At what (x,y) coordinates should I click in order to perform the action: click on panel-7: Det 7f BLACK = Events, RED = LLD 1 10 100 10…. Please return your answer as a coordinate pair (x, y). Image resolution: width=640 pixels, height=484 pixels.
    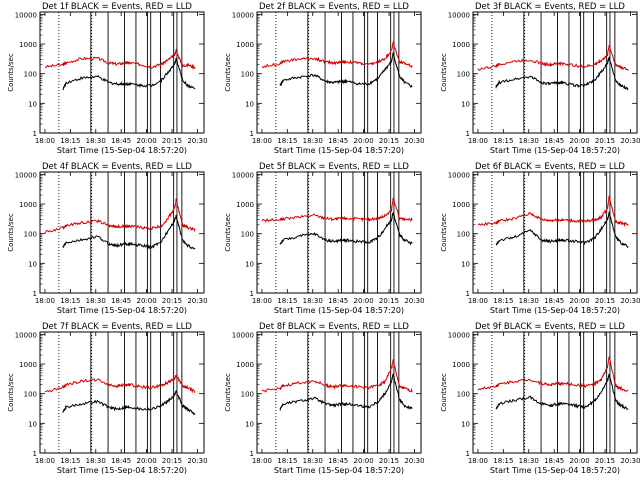
    Looking at the image, I should click on (107, 398).